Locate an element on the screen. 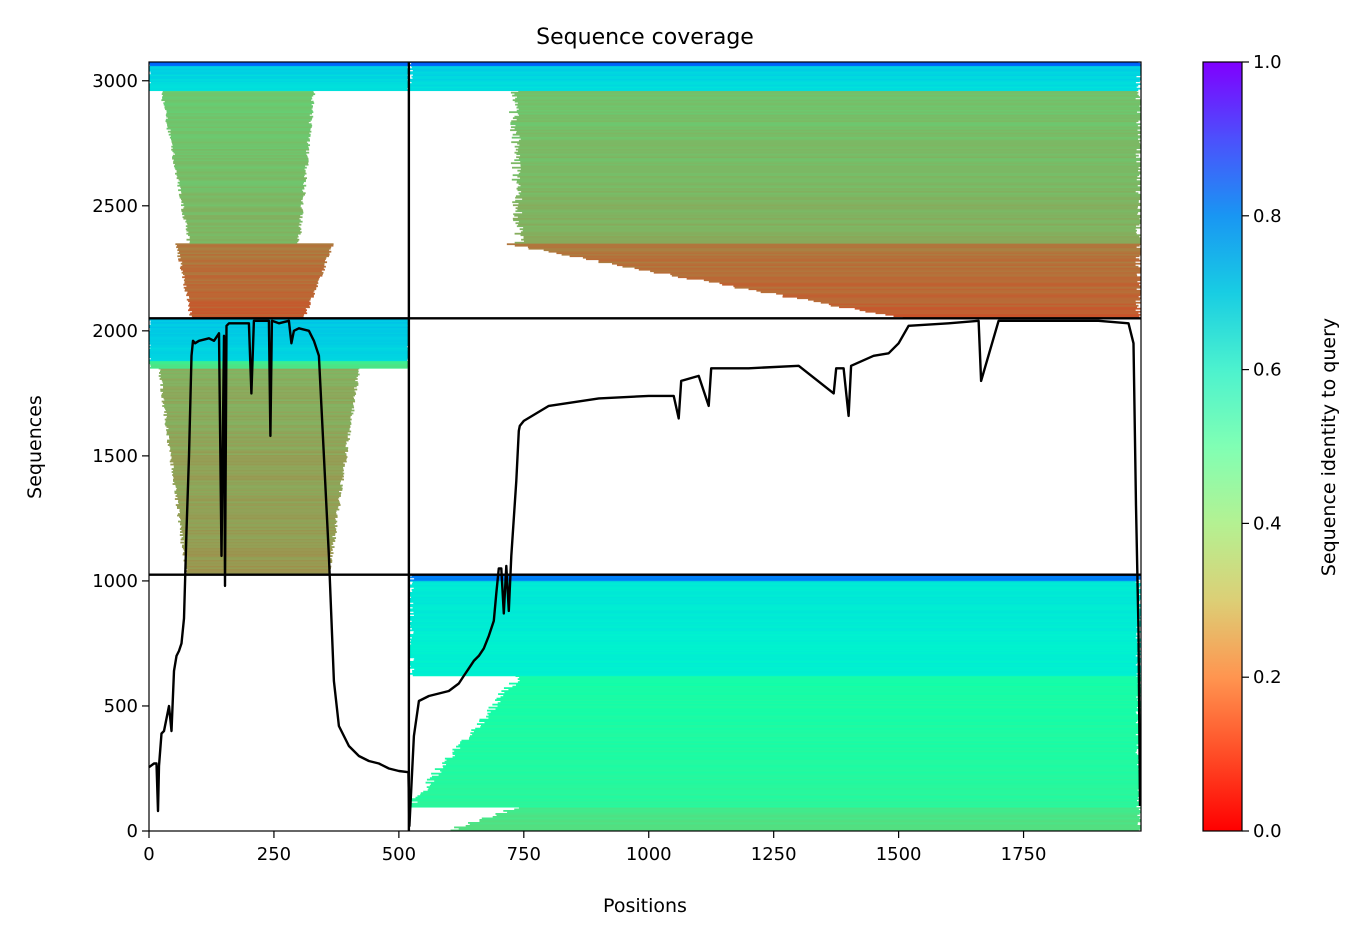  x-tick-label: 250 is located at coordinates (274, 854).